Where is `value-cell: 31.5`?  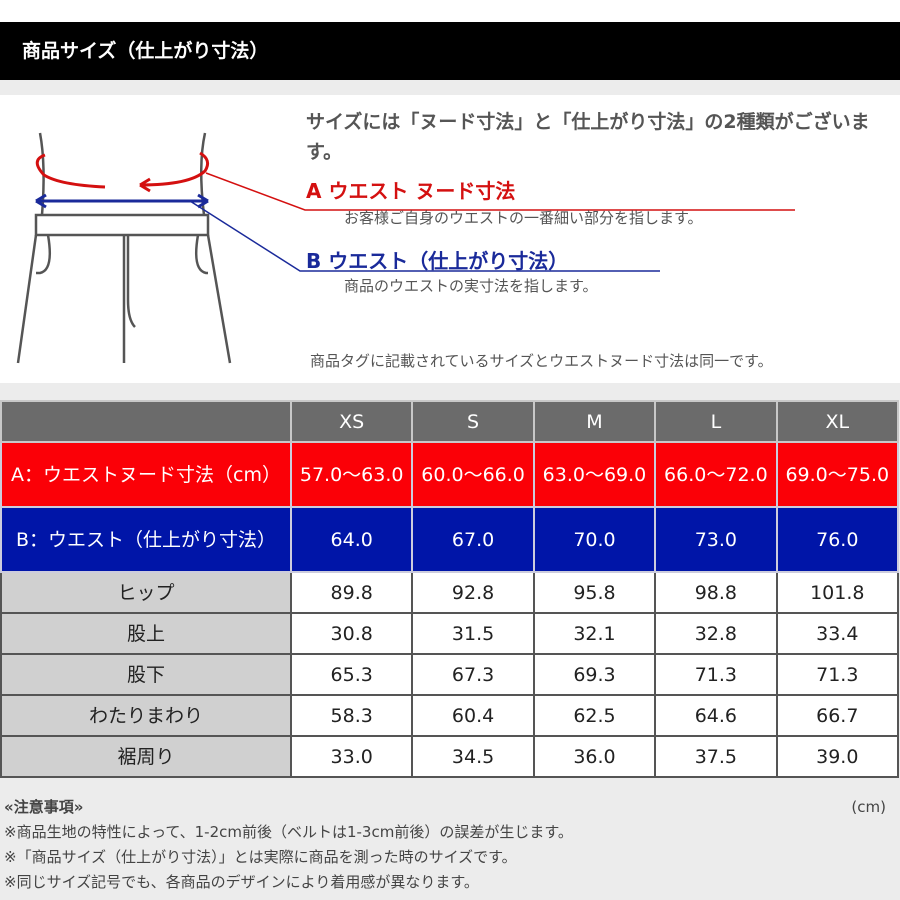 value-cell: 31.5 is located at coordinates (473, 633).